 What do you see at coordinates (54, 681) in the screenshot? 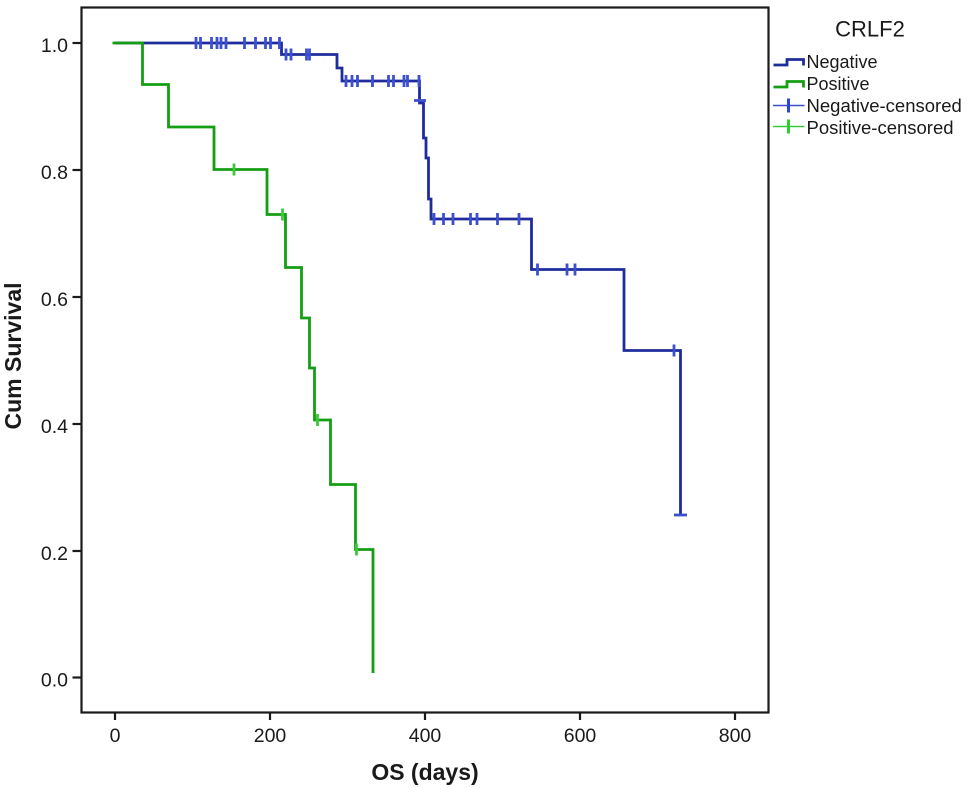
I see `svg-text: 0.0` at bounding box center [54, 681].